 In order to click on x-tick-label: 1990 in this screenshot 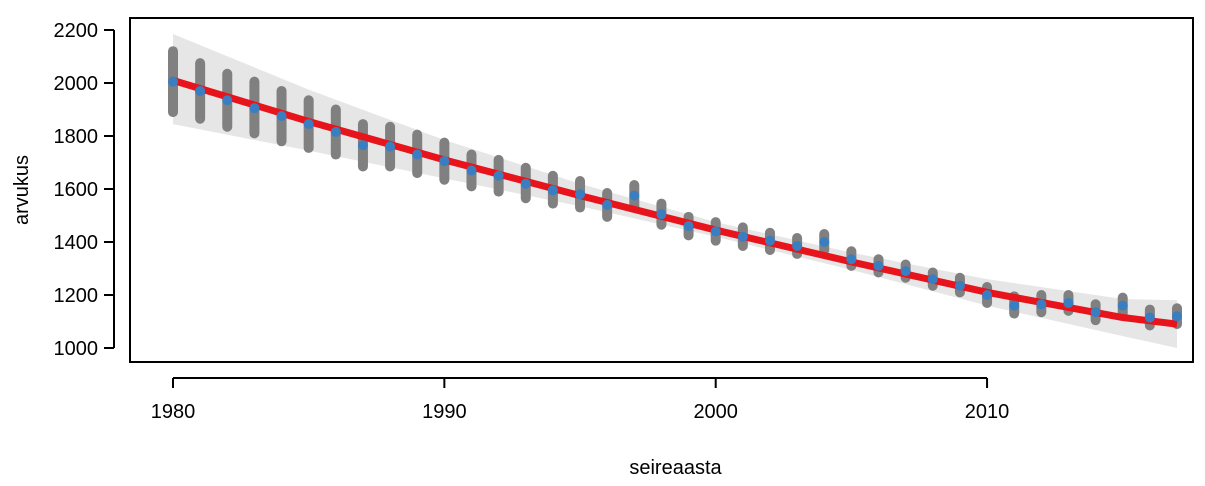, I will do `click(444, 412)`.